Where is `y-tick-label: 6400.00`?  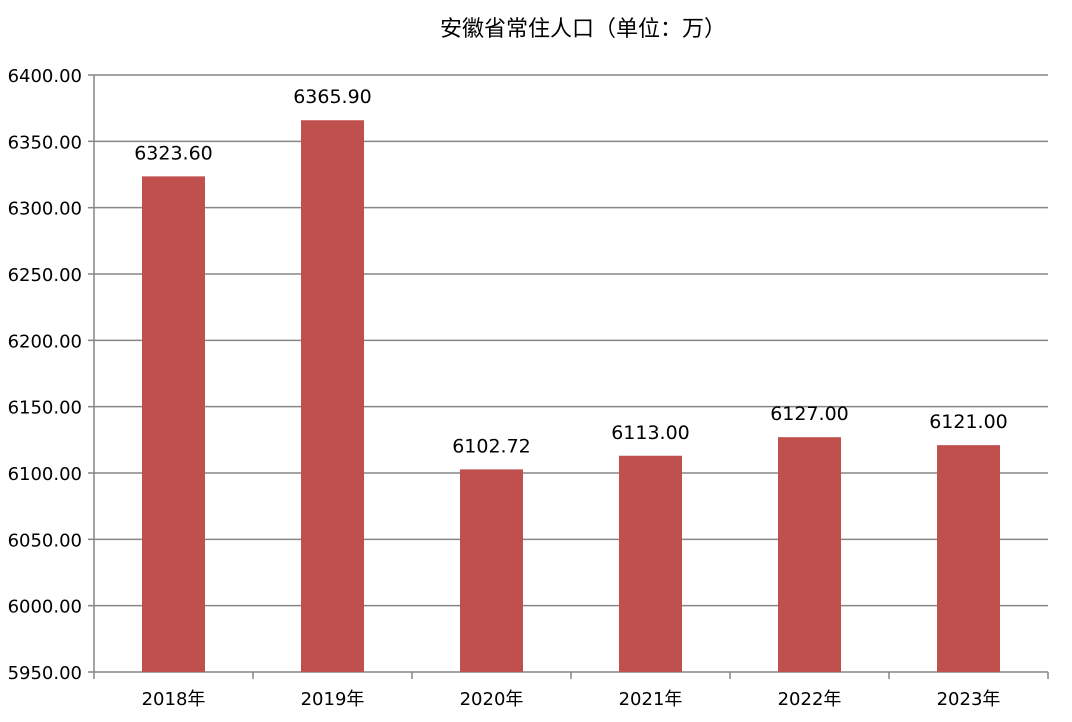
y-tick-label: 6400.00 is located at coordinates (45, 76).